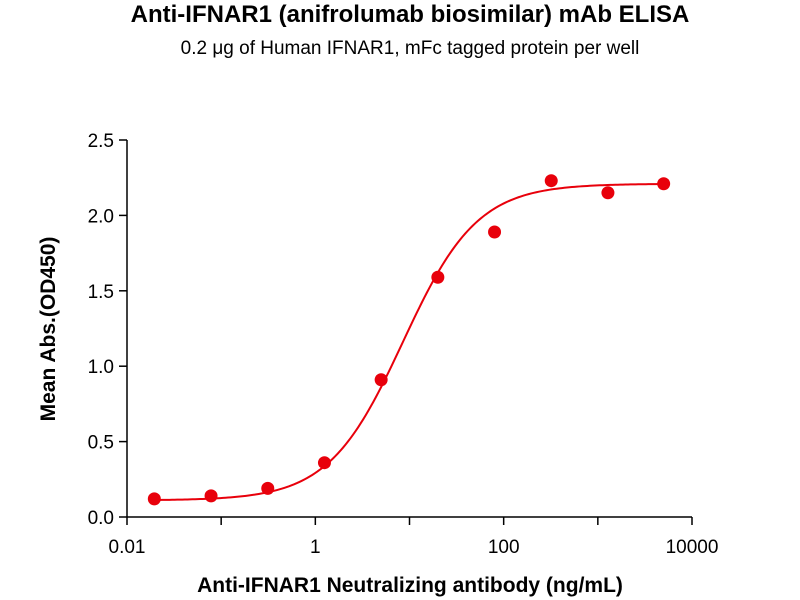  What do you see at coordinates (101, 216) in the screenshot?
I see `y-tick-label: 2.0` at bounding box center [101, 216].